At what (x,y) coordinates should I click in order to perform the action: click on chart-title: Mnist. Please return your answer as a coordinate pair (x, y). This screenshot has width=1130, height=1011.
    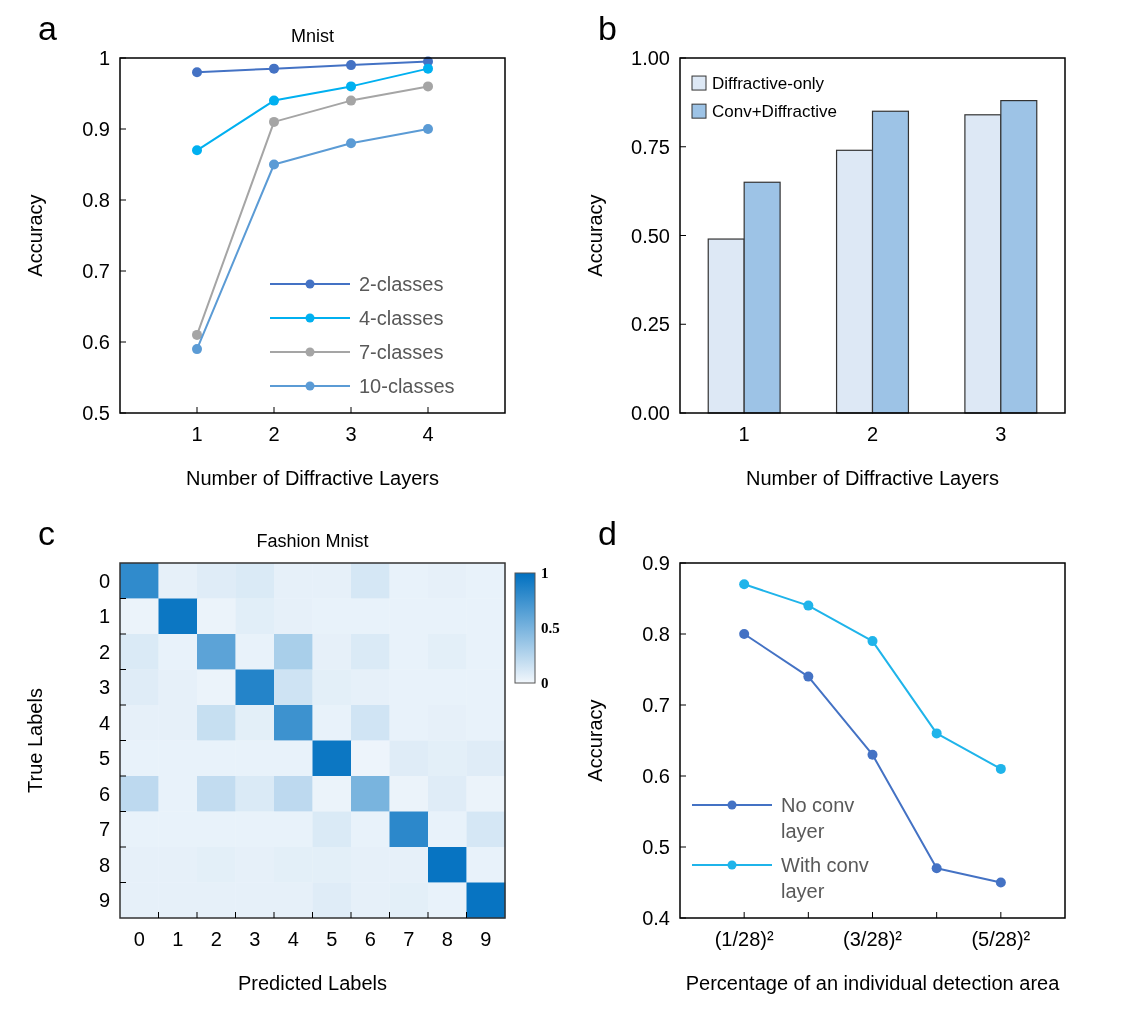
    Looking at the image, I should click on (312, 36).